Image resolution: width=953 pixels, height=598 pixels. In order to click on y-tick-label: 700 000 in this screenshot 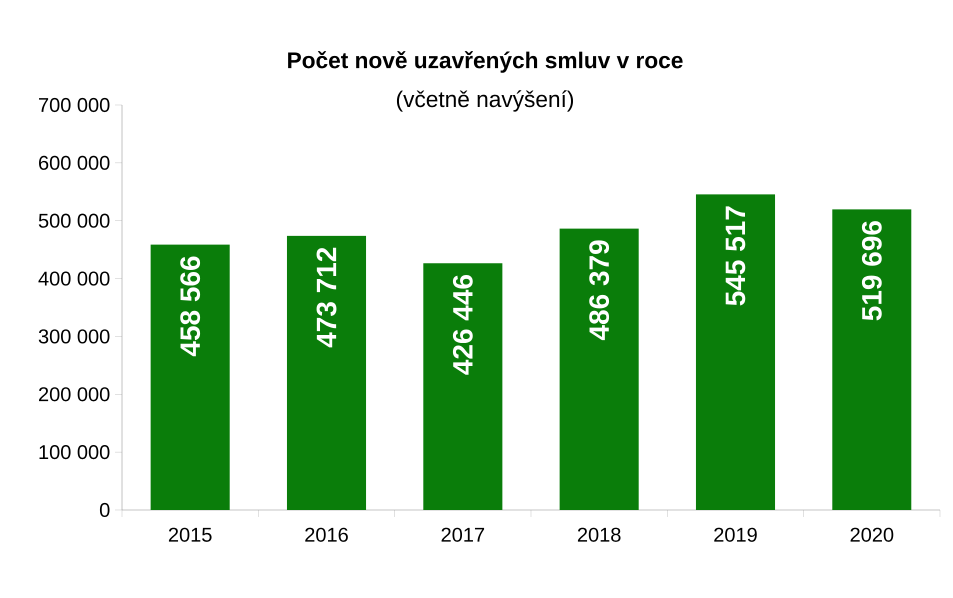, I will do `click(74, 105)`.